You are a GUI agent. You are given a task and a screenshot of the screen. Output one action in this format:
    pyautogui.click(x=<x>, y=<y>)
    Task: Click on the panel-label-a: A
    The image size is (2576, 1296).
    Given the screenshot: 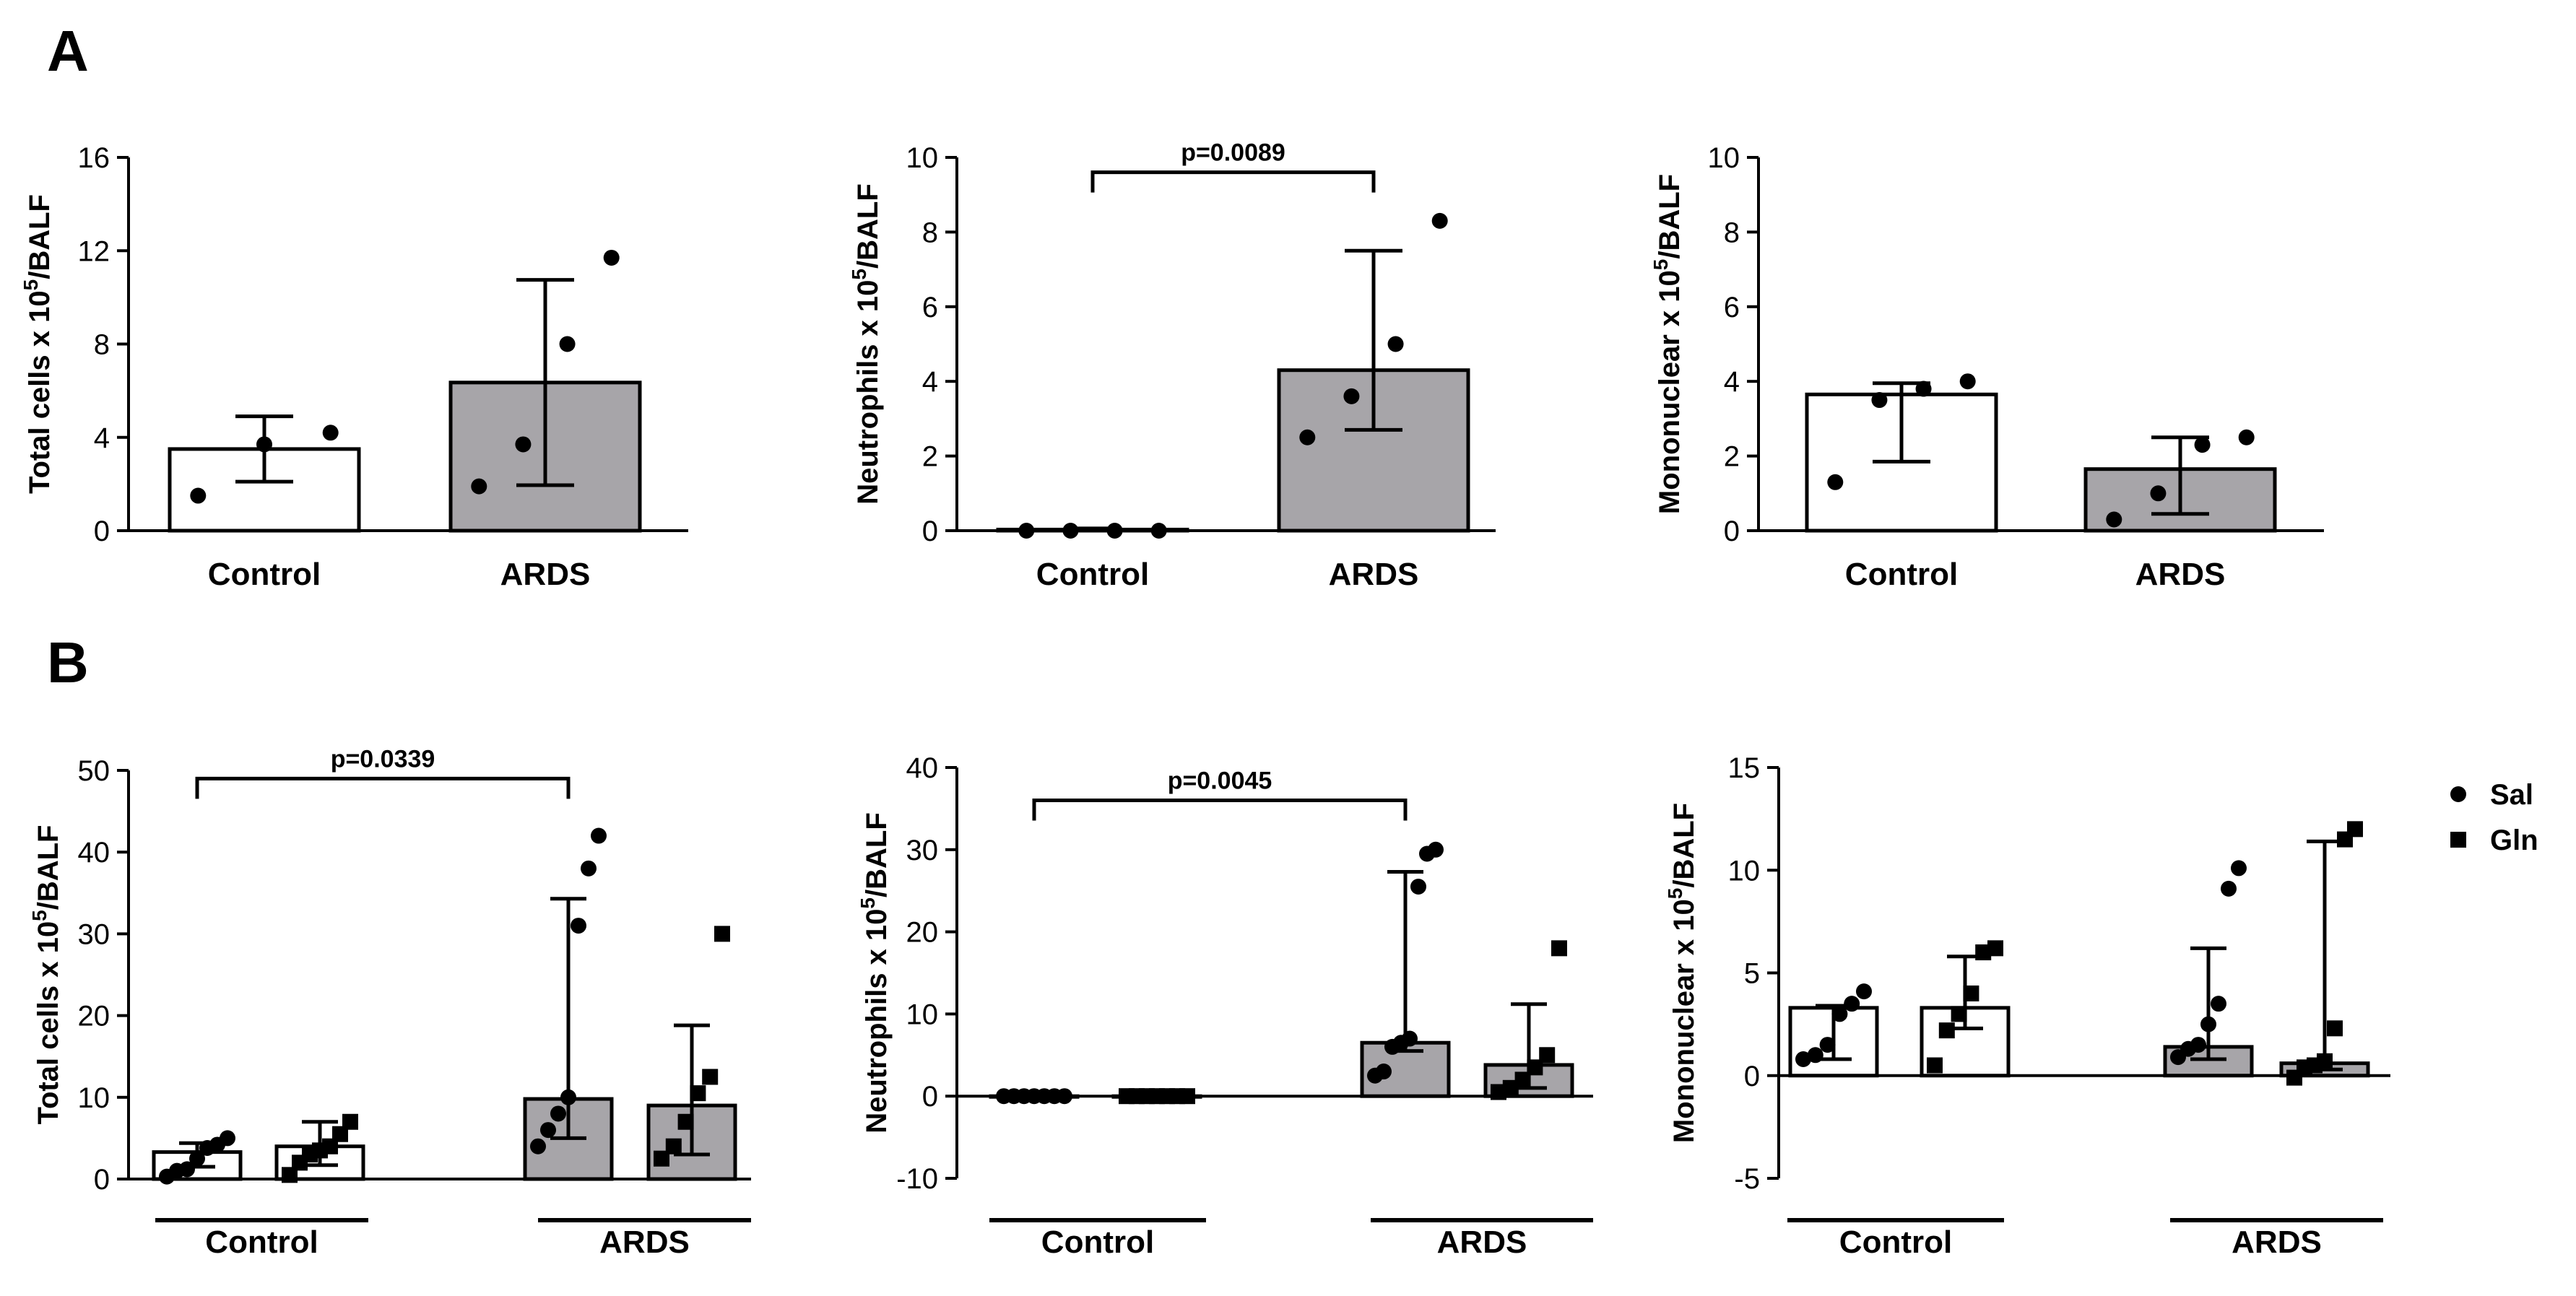 What is the action you would take?
    pyautogui.click(x=68, y=51)
    